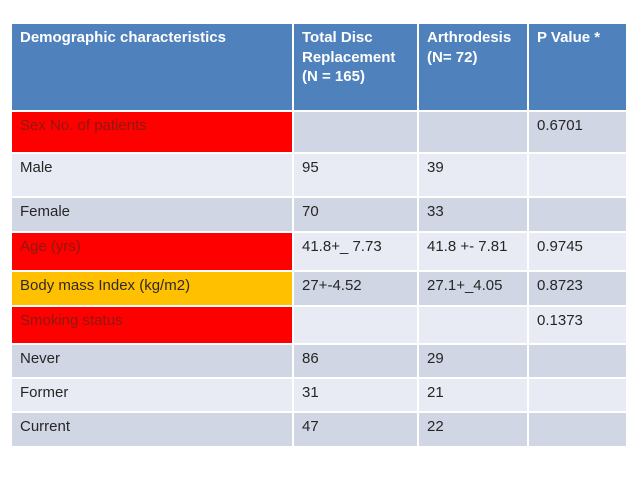  Describe the element at coordinates (152, 429) in the screenshot. I see `row-label-current: Current` at that location.